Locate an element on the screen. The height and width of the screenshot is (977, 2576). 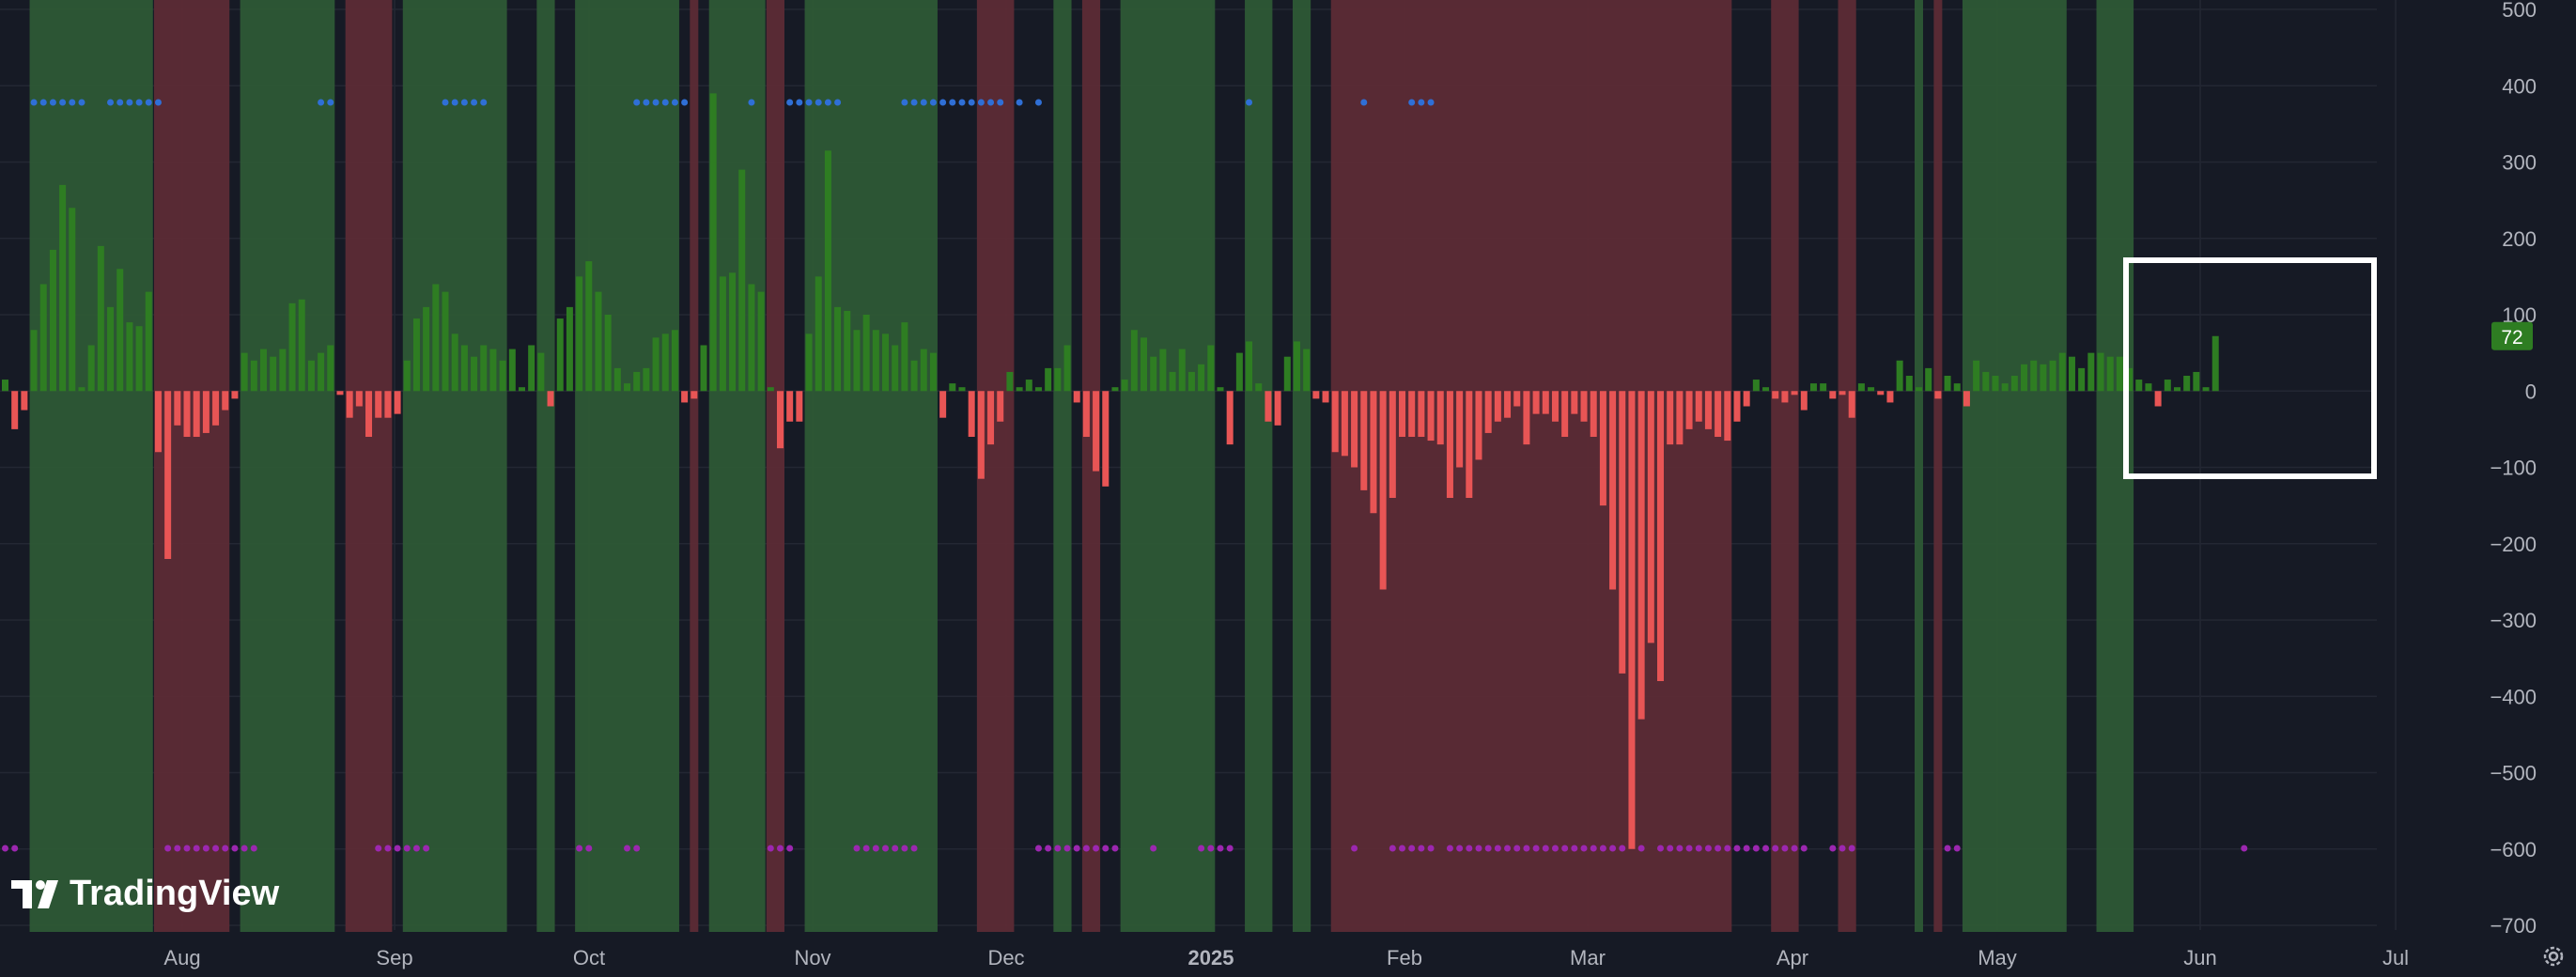
x-tick-label: Apr is located at coordinates (1793, 957).